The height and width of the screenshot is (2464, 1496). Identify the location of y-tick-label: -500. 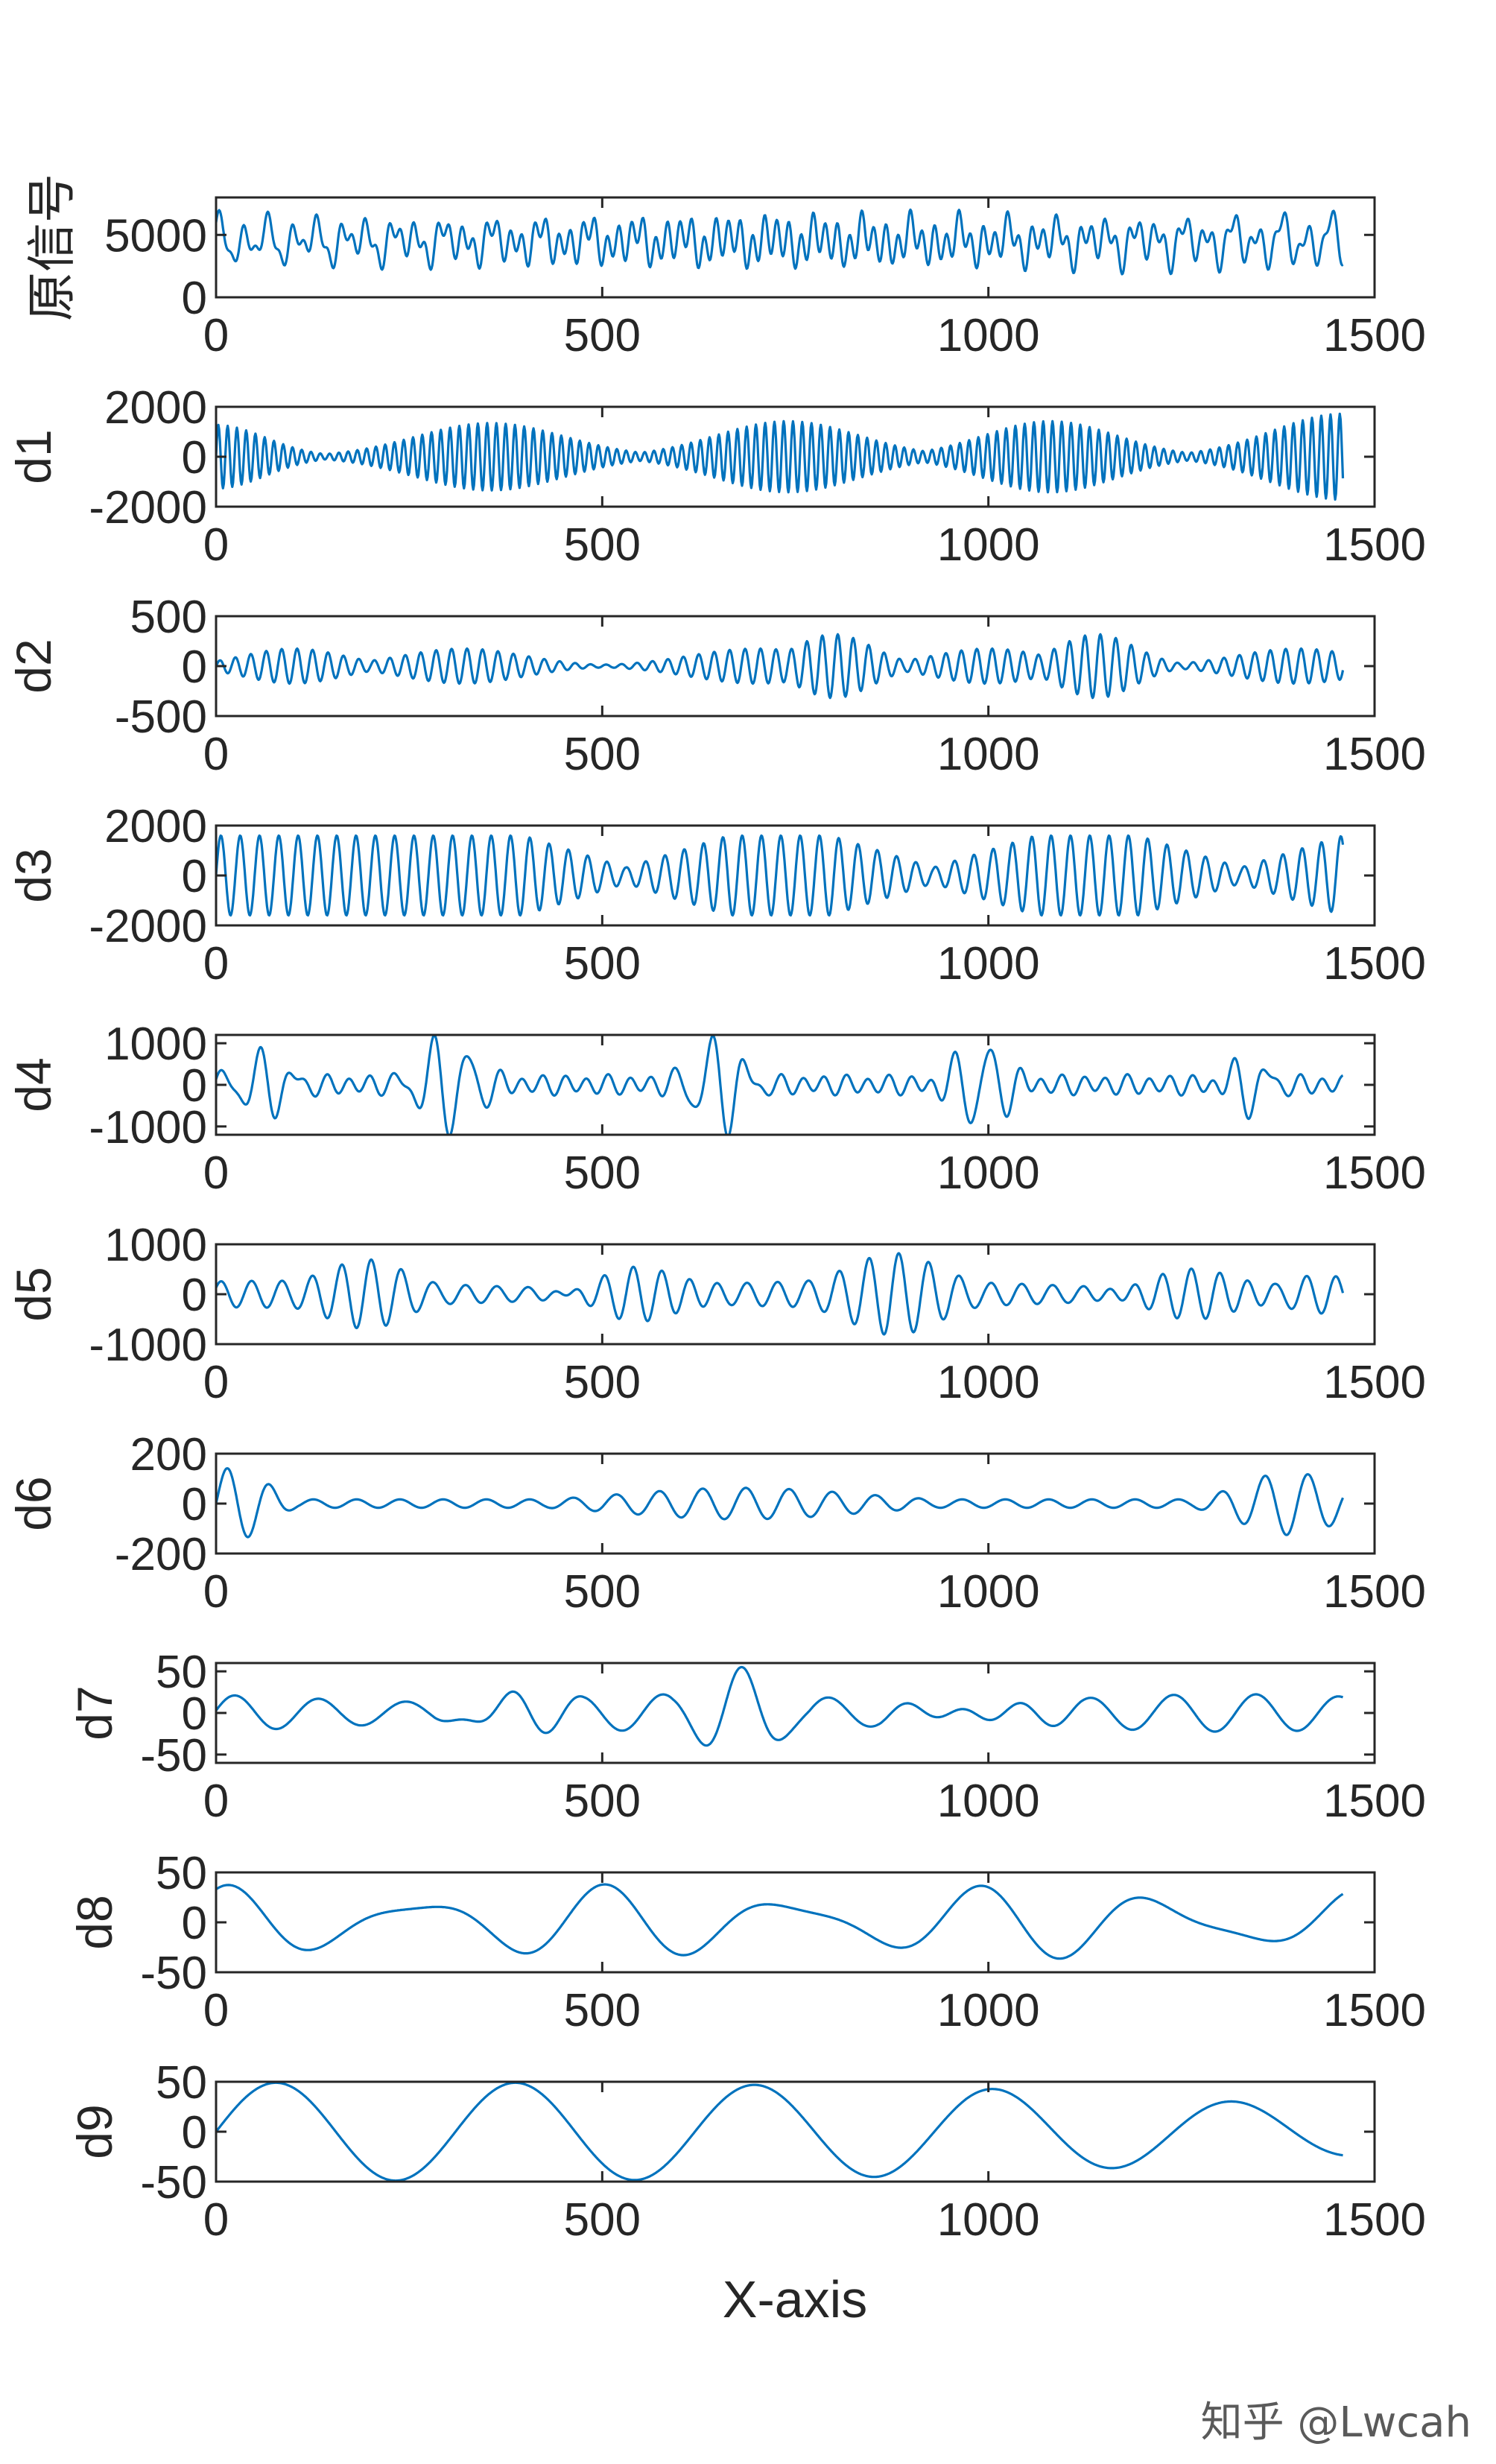
(161, 717).